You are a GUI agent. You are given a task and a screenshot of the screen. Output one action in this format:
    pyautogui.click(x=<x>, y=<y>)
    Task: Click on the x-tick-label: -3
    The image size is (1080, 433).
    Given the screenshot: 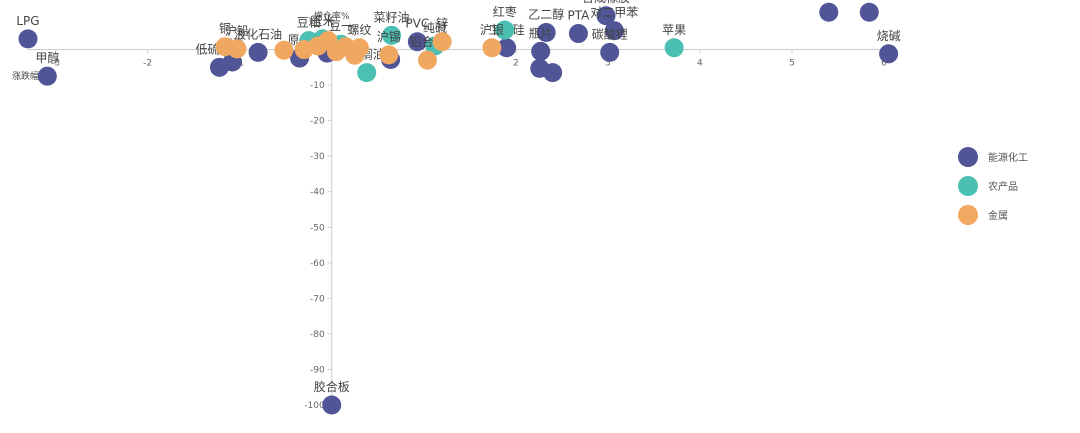 What is the action you would take?
    pyautogui.click(x=55, y=64)
    